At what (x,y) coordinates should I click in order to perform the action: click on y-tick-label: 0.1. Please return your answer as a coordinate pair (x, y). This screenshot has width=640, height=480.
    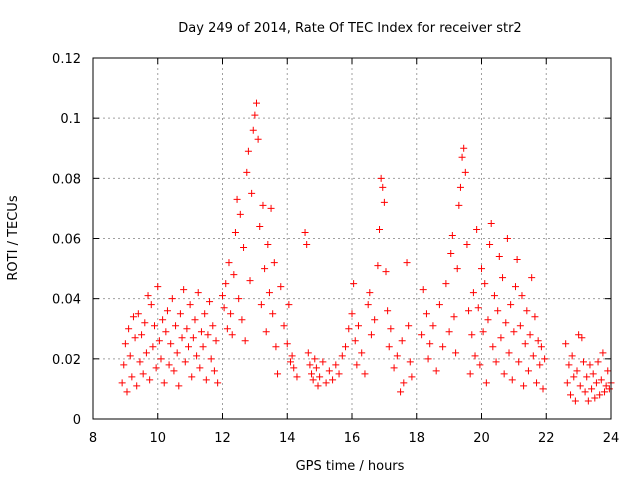
    Looking at the image, I should click on (70, 119).